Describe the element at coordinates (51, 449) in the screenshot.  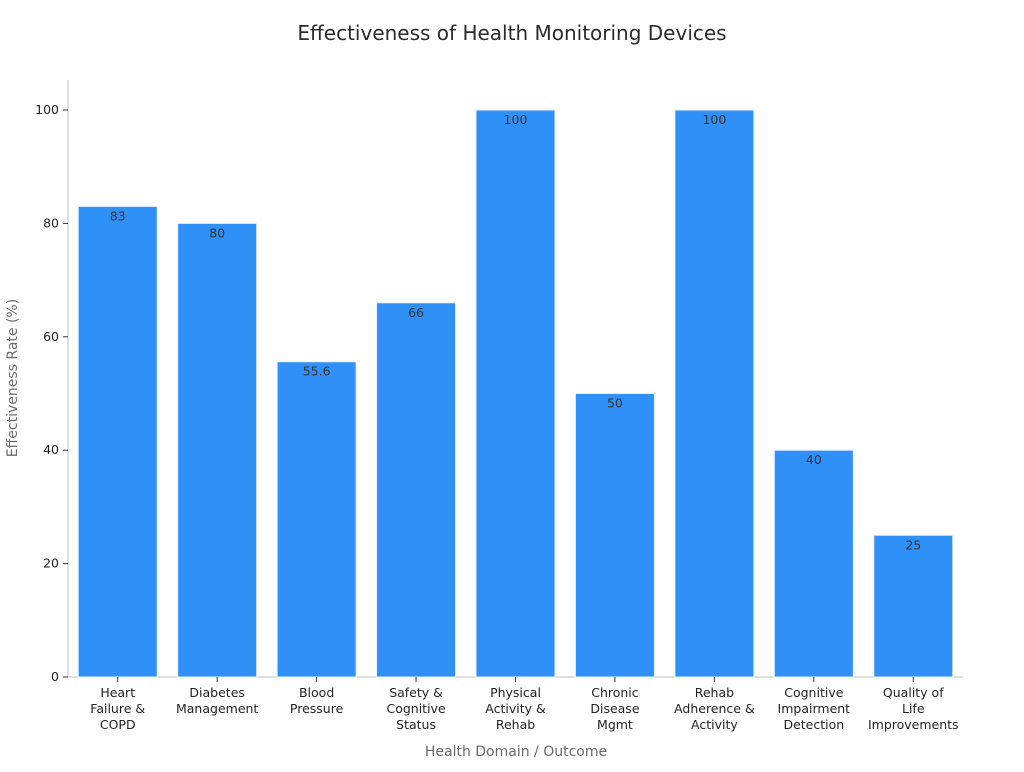
I see `y-tick-label: 40` at that location.